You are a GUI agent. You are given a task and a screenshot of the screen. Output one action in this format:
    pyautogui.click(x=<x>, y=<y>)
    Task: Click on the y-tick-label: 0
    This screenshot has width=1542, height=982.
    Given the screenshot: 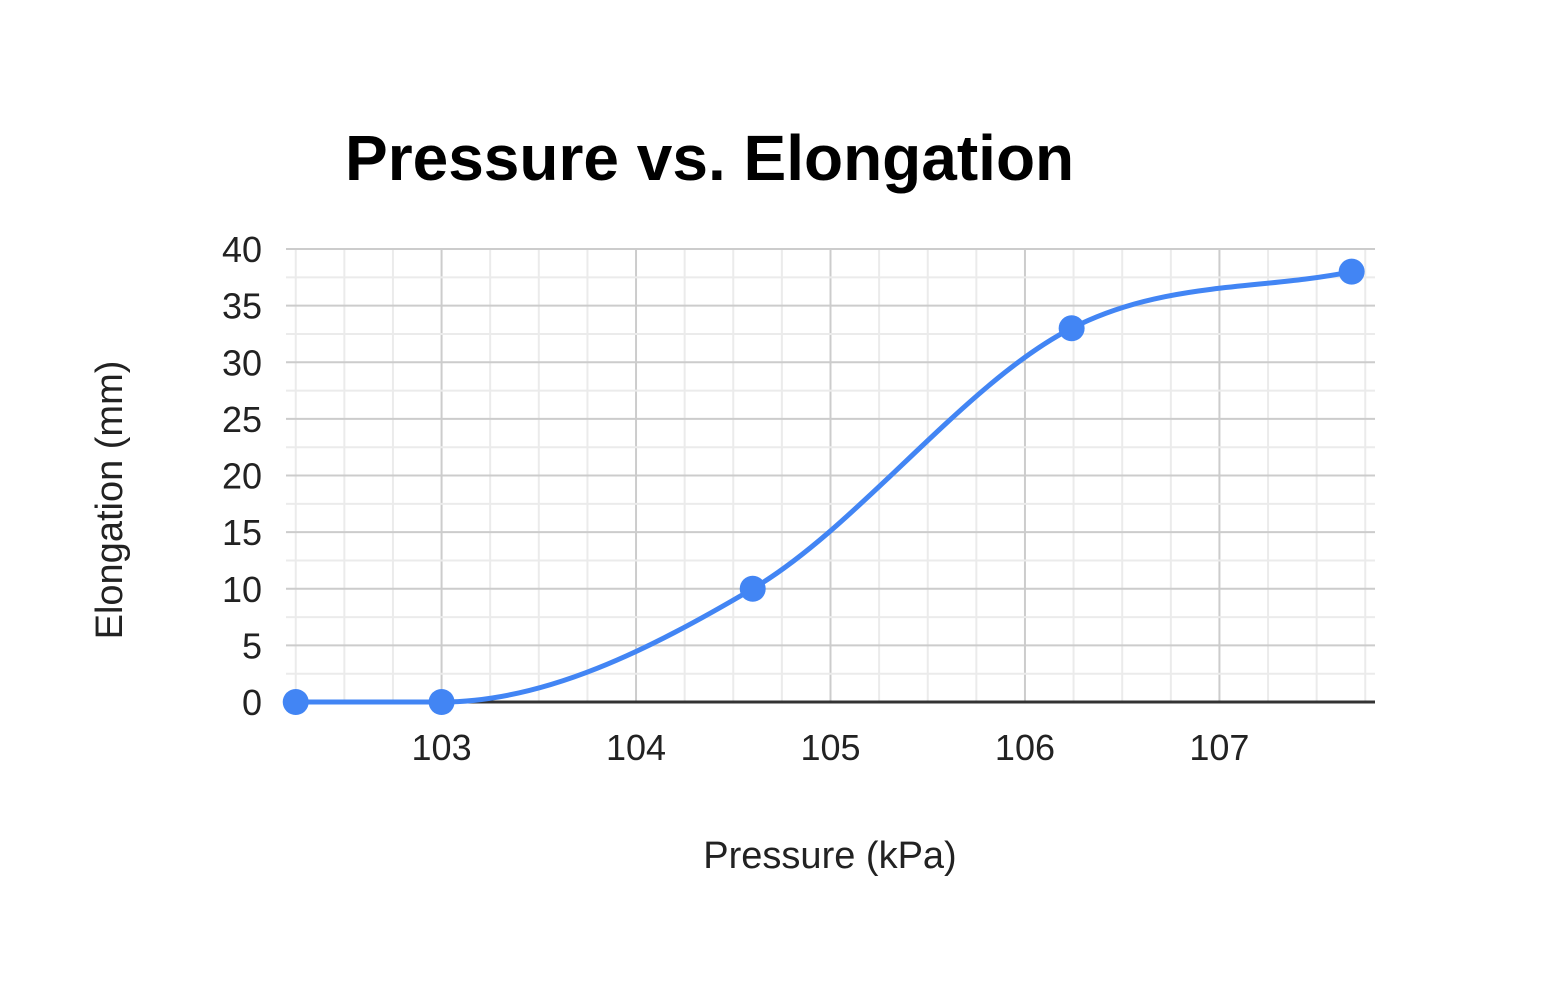 What is the action you would take?
    pyautogui.click(x=252, y=702)
    